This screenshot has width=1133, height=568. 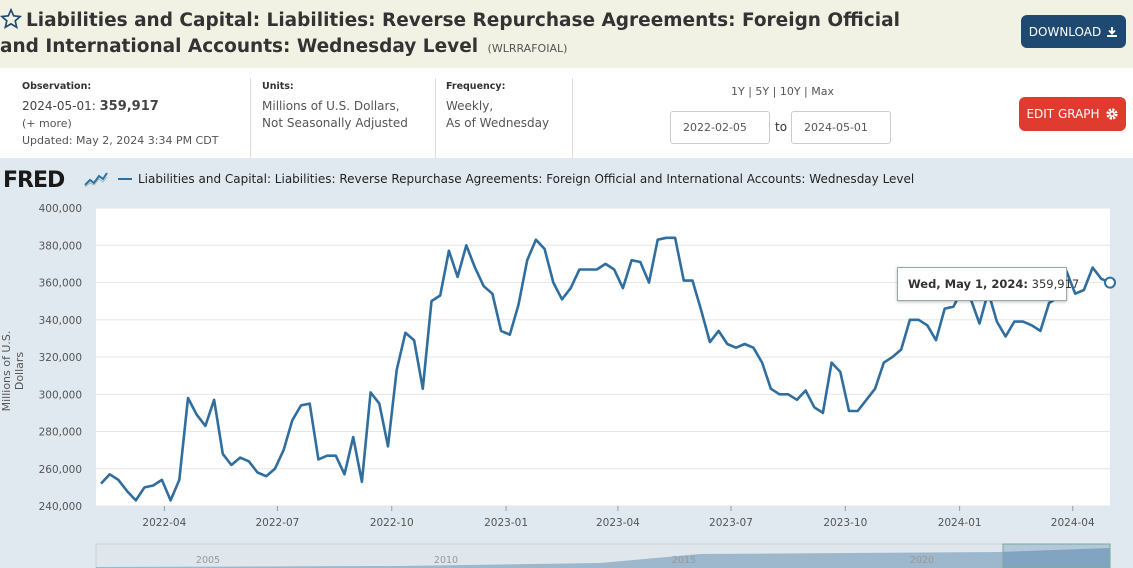 What do you see at coordinates (164, 523) in the screenshot?
I see `x-tick-label: 2022-04` at bounding box center [164, 523].